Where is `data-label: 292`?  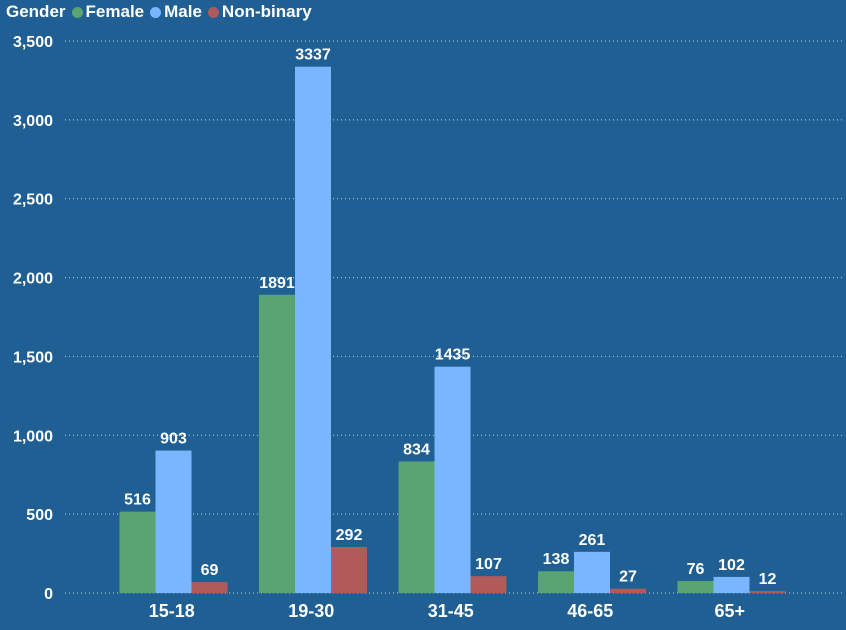
data-label: 292 is located at coordinates (349, 535).